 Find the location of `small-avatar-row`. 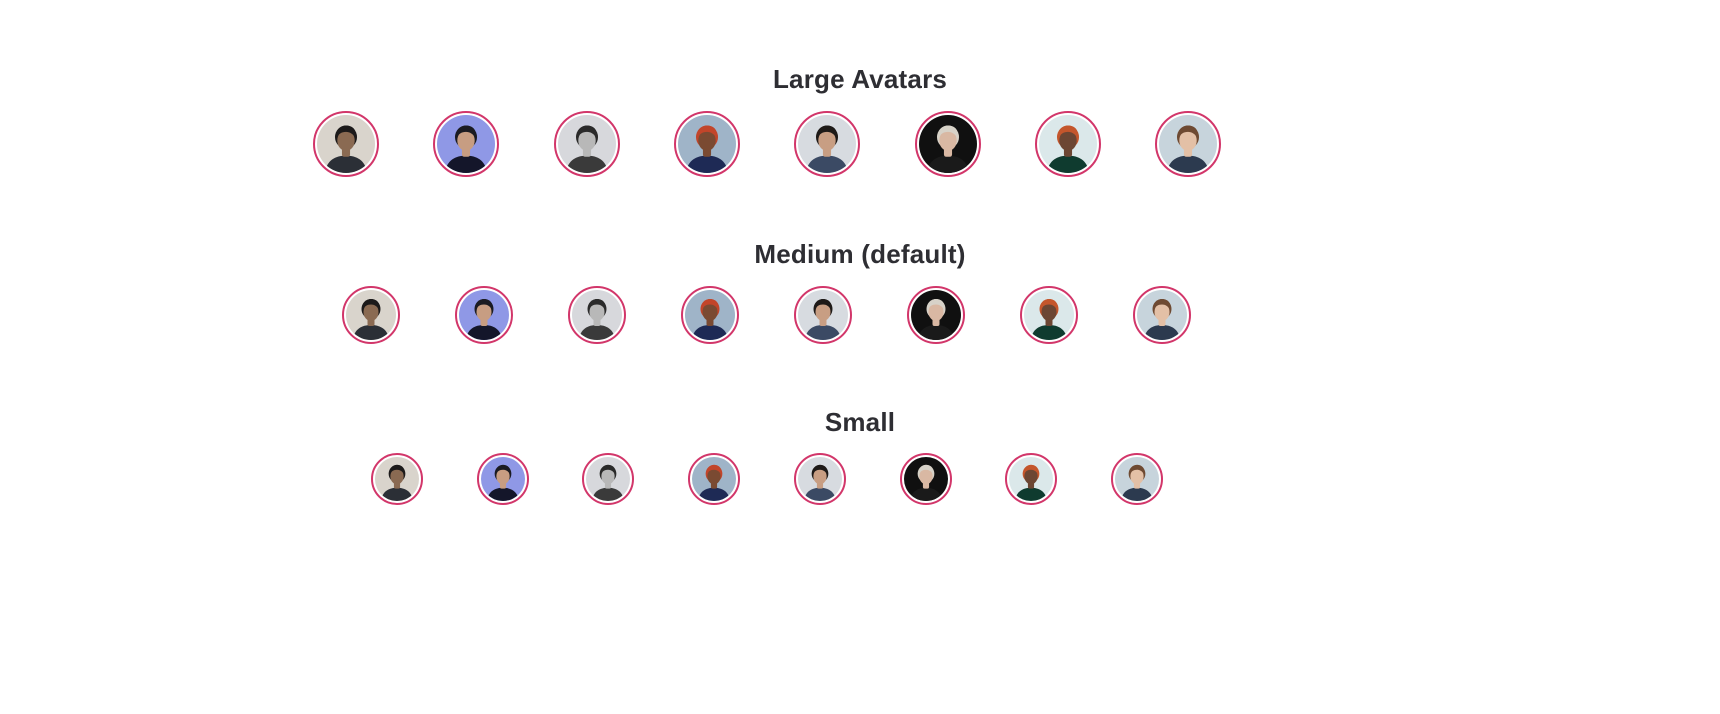

small-avatar-row is located at coordinates (860, 479).